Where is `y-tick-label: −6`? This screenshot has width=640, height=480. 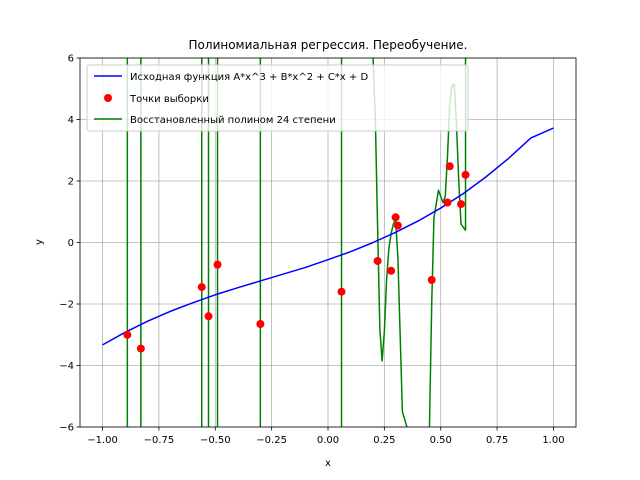
y-tick-label: −6 is located at coordinates (66, 428).